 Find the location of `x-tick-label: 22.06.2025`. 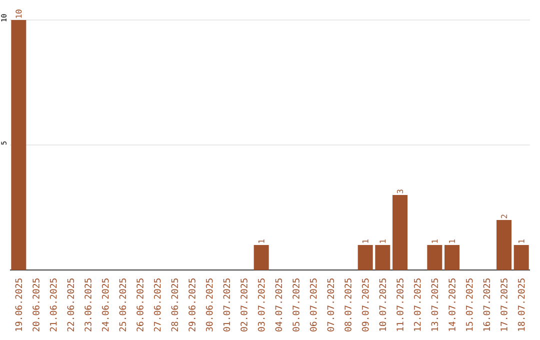

x-tick-label: 22.06.2025 is located at coordinates (70, 305).